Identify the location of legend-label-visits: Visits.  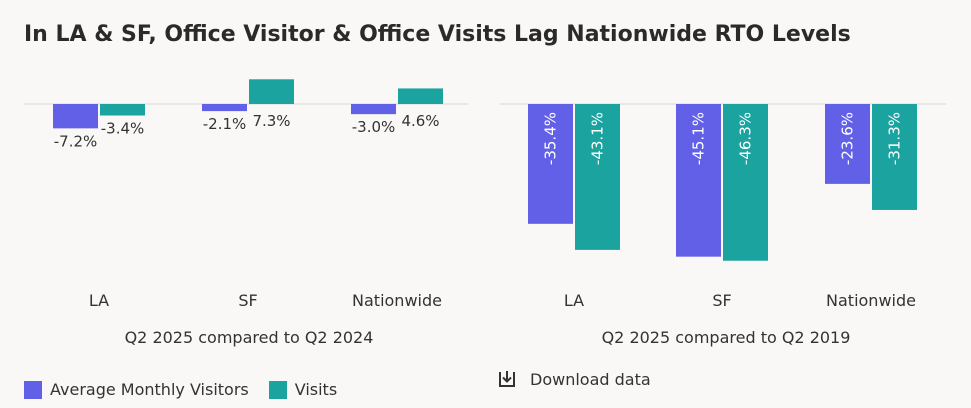
(316, 389).